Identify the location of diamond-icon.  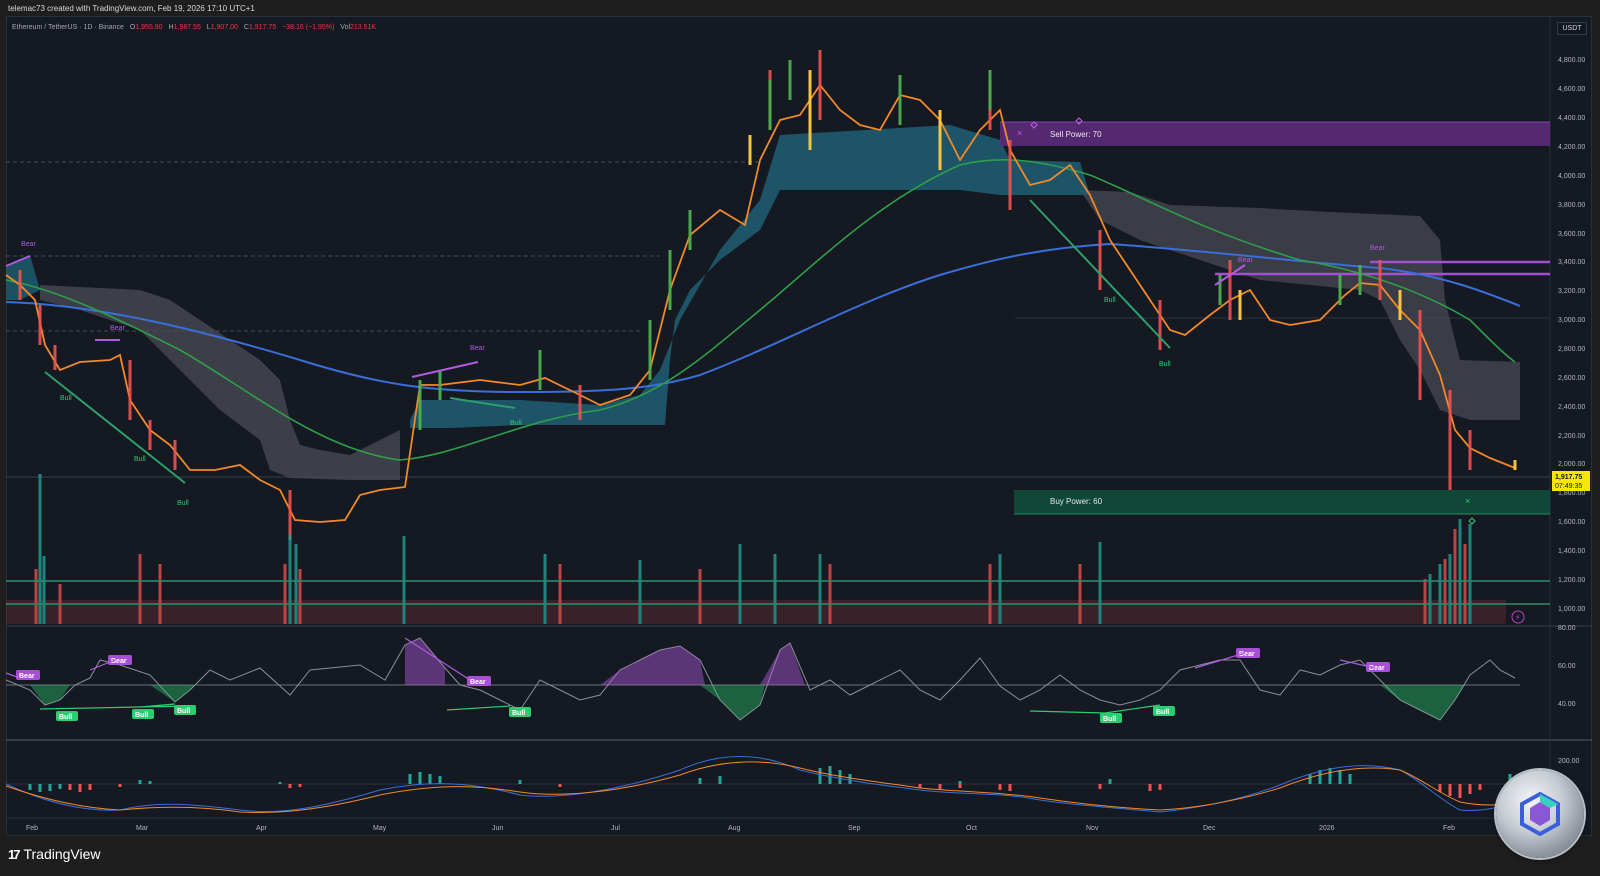
(1034, 125).